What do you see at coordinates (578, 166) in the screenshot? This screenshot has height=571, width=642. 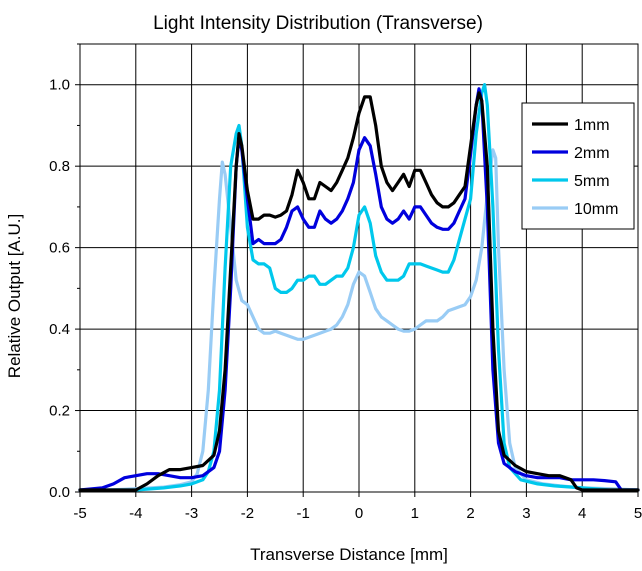 I see `legend: 1mm 2mm 5mm 10mm` at bounding box center [578, 166].